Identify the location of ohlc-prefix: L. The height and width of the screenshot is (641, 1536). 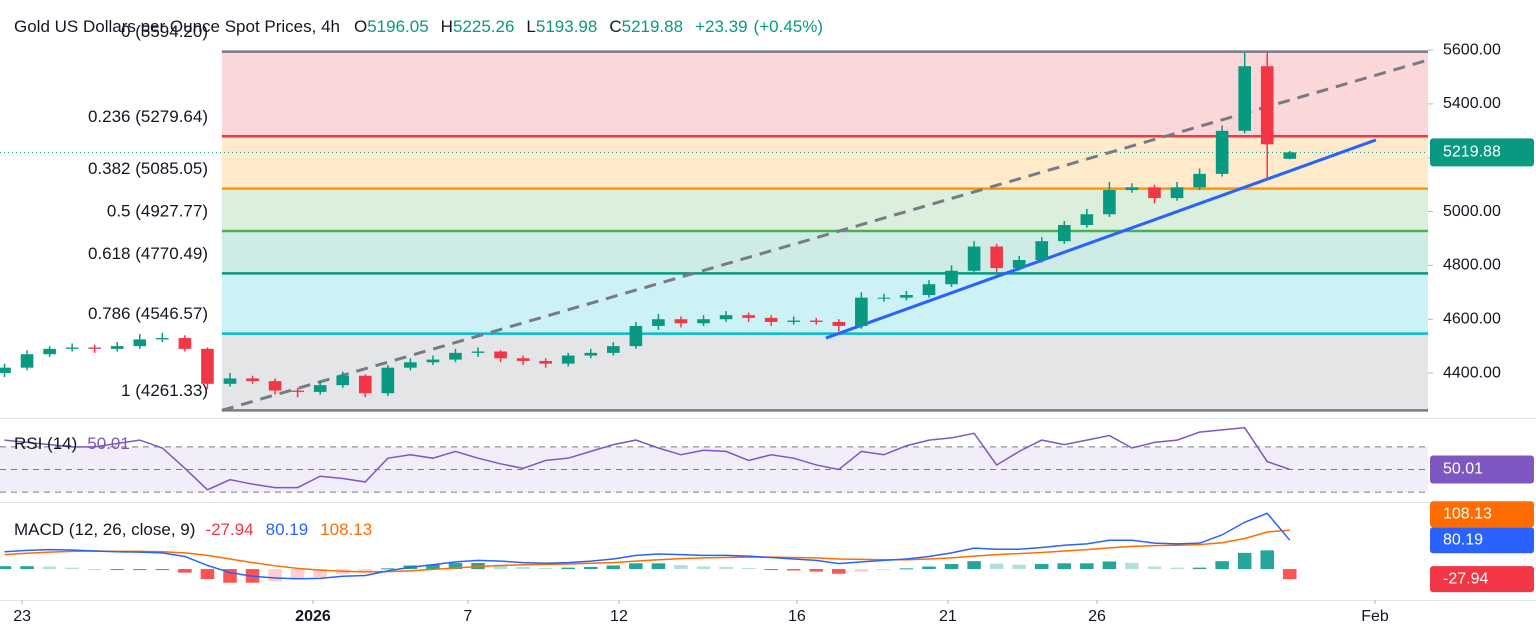
(530, 26).